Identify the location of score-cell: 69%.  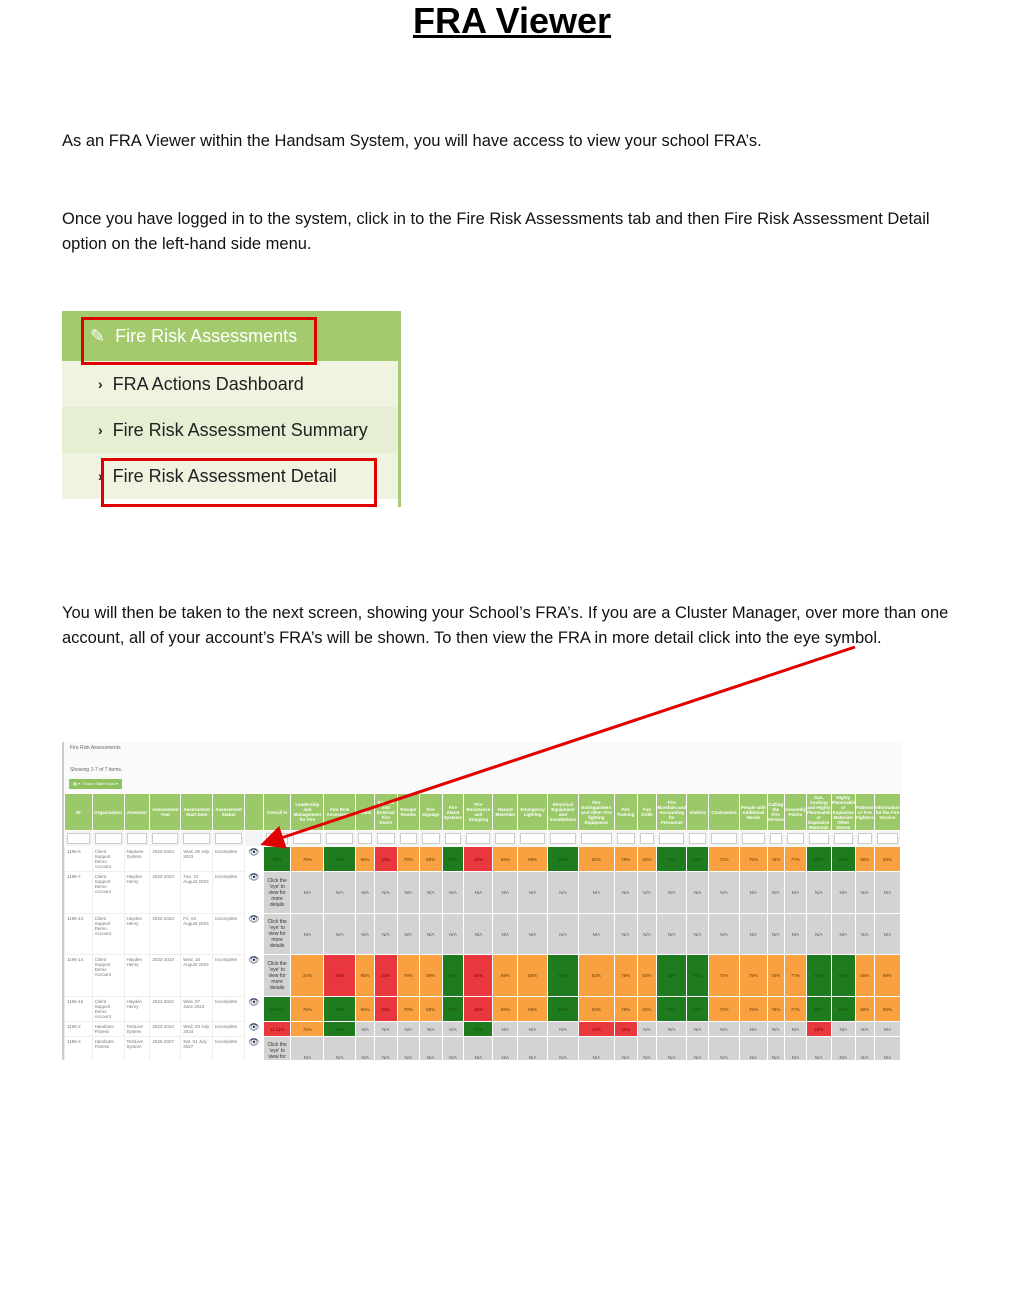
(505, 975).